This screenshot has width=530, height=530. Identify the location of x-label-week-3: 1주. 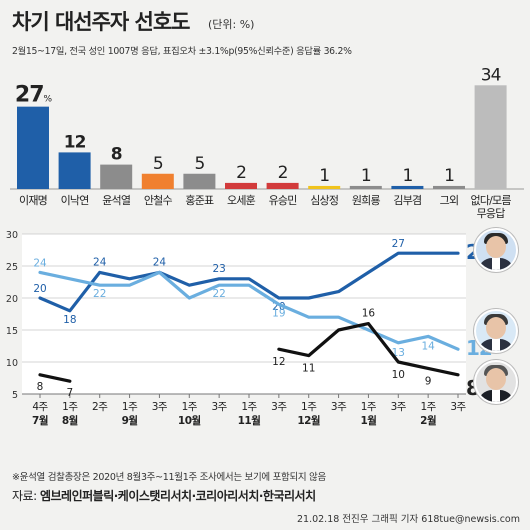
(130, 407).